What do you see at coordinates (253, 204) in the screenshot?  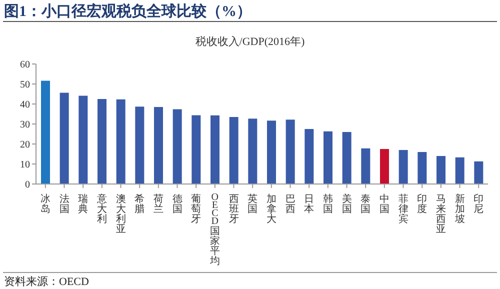 I see `x-tick-label: 英国` at bounding box center [253, 204].